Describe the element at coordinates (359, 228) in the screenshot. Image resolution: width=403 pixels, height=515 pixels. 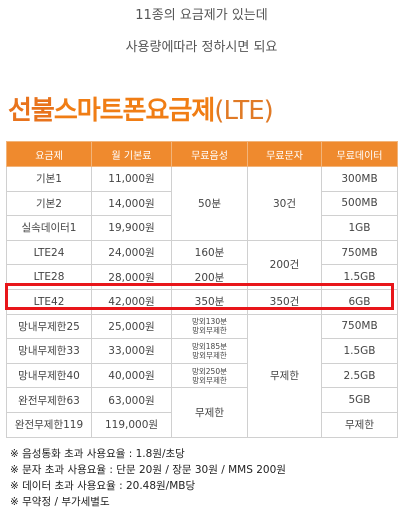
I see `plan-data: 1GB` at that location.